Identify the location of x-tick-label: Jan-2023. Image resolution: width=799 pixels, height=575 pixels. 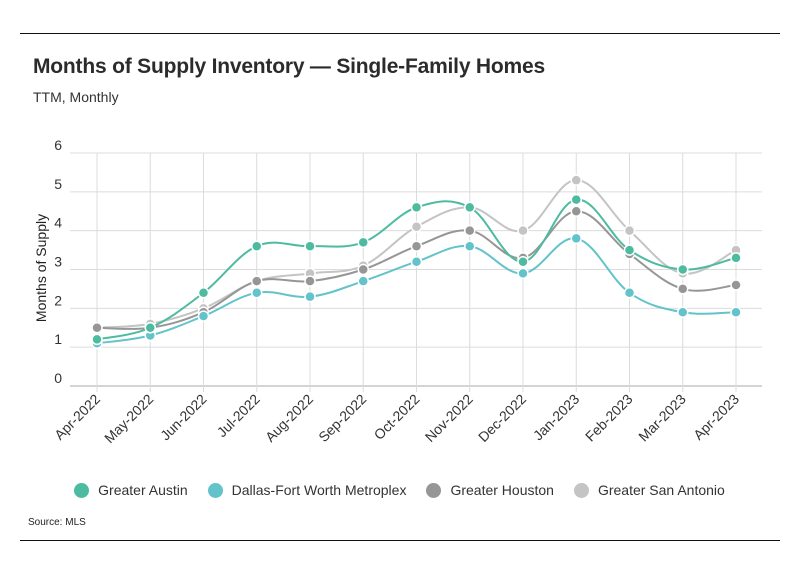
(556, 417).